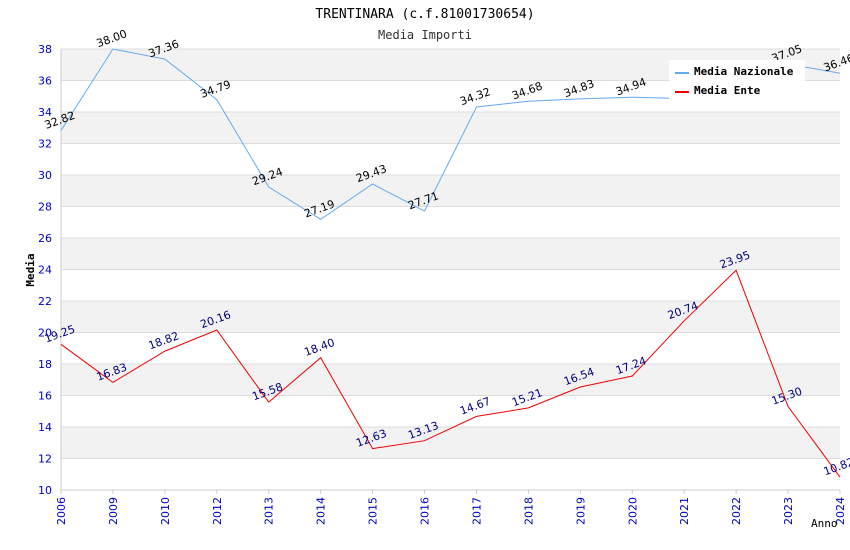  What do you see at coordinates (45, 301) in the screenshot?
I see `y-tick-label: 22` at bounding box center [45, 301].